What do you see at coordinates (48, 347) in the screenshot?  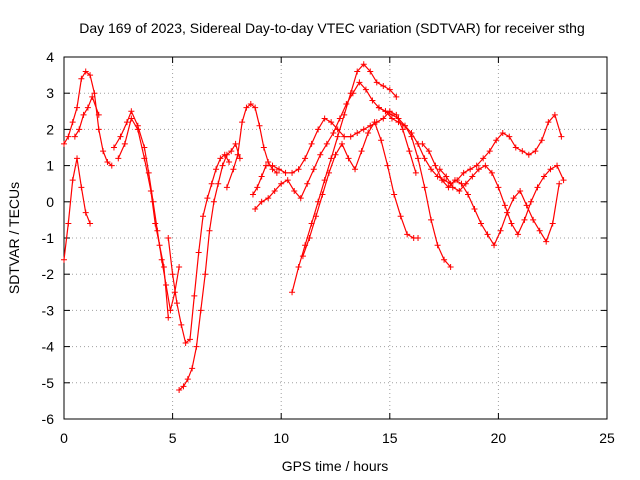 I see `y-tick-label: -4` at bounding box center [48, 347].